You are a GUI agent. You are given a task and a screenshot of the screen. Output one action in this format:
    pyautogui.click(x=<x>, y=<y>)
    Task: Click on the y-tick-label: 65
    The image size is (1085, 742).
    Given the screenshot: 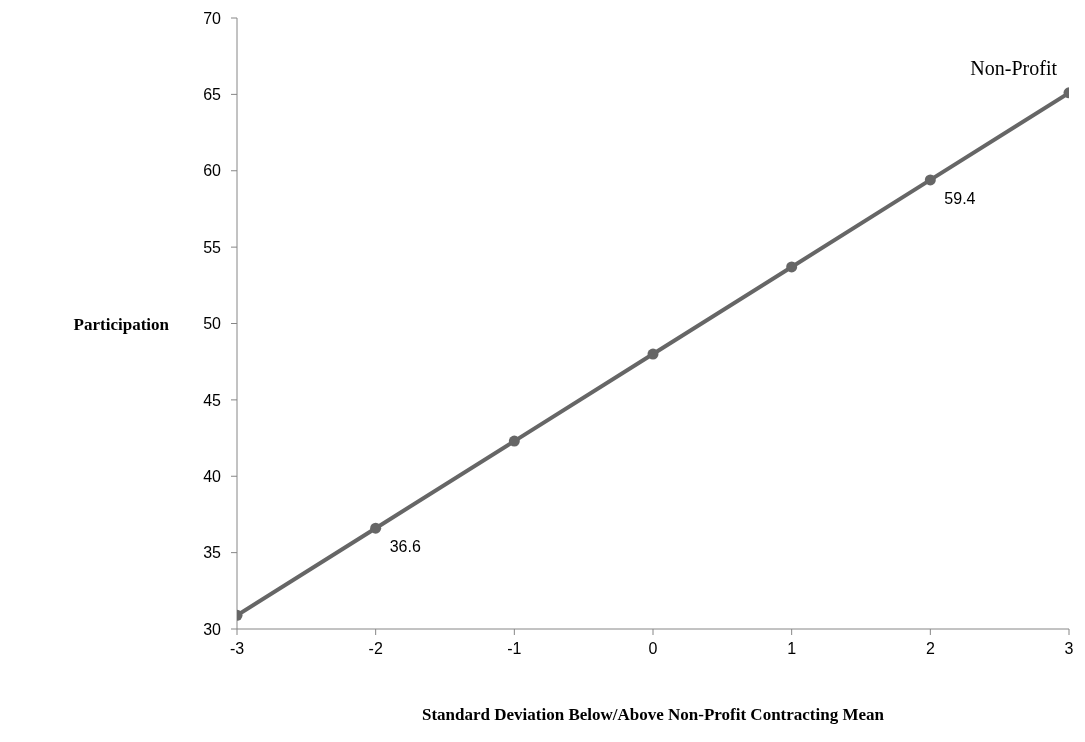 What is the action you would take?
    pyautogui.click(x=212, y=95)
    